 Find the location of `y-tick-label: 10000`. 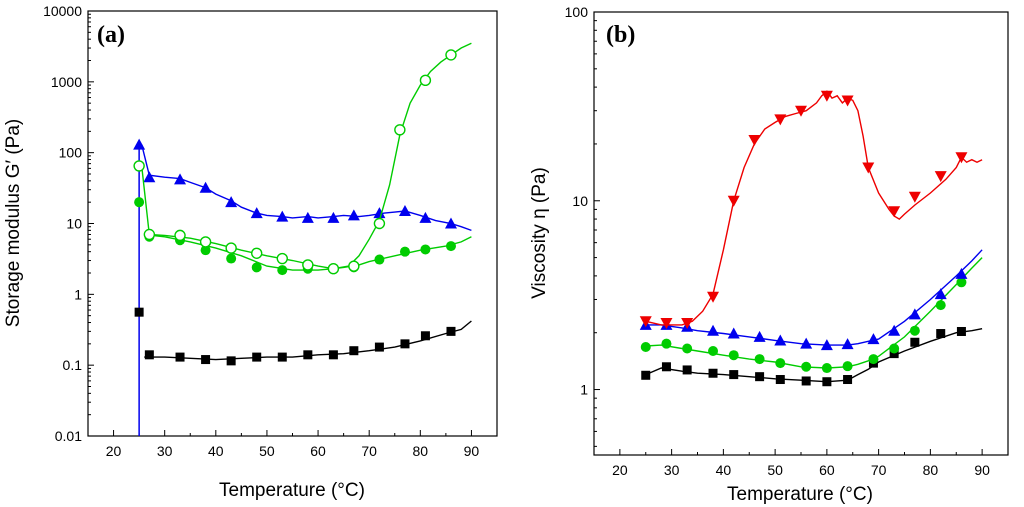

y-tick-label: 10000 is located at coordinates (62, 11).